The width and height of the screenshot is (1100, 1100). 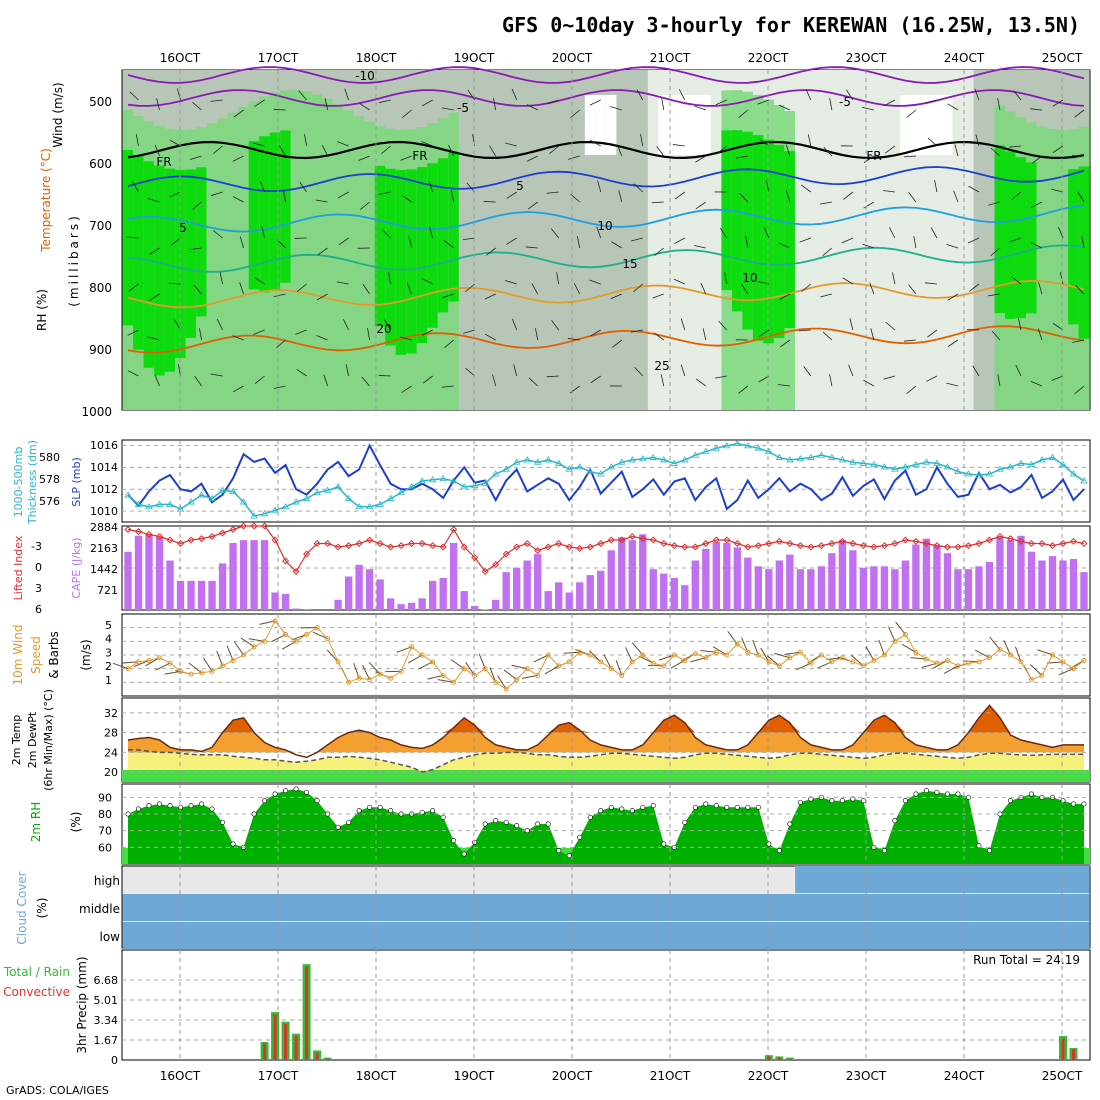 What do you see at coordinates (779, 1058) in the screenshot?
I see `precip-conv-bar` at bounding box center [779, 1058].